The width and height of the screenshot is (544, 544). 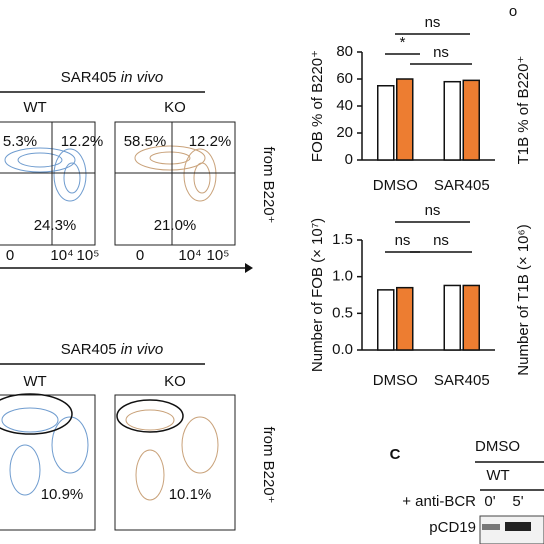 What do you see at coordinates (342, 349) in the screenshot?
I see `y-tick-label: 0.0` at bounding box center [342, 349].